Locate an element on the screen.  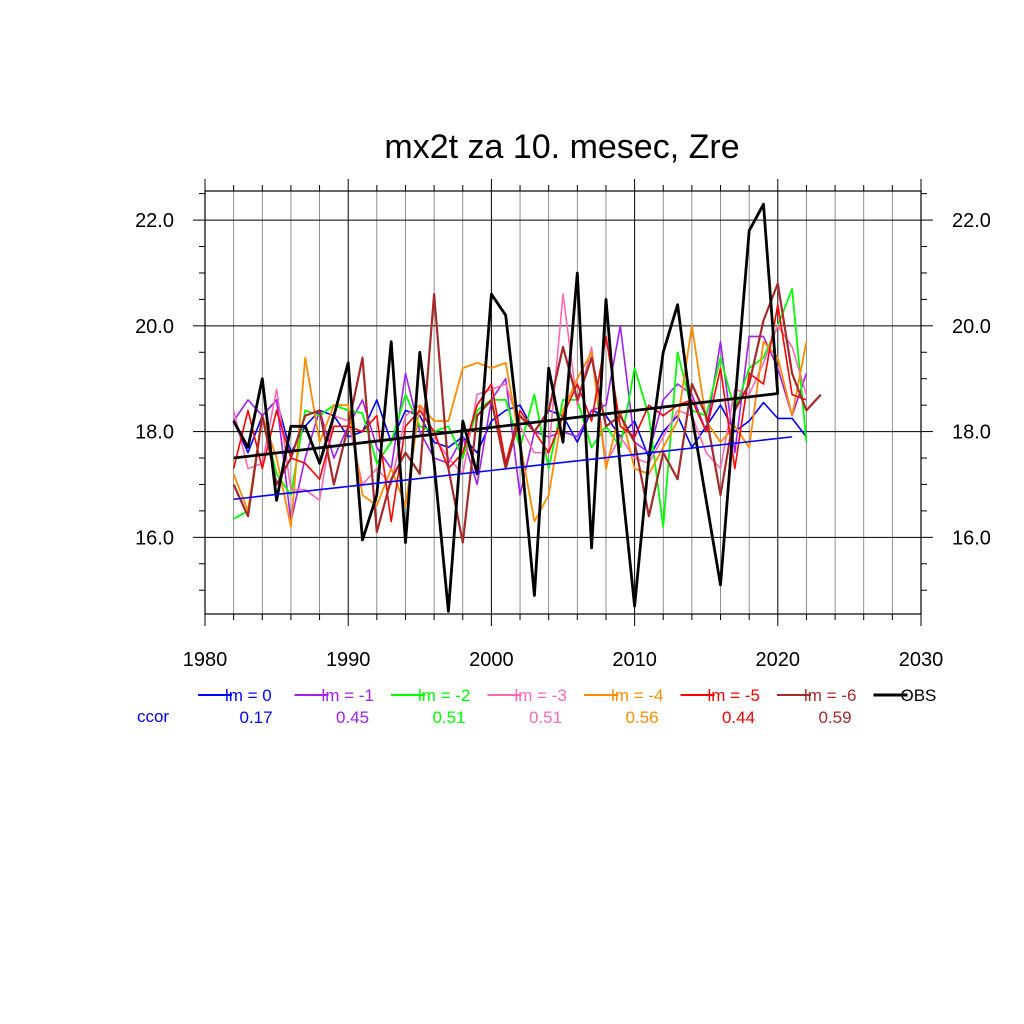
y-tick-label-right: 20.0 is located at coordinates (971, 327).